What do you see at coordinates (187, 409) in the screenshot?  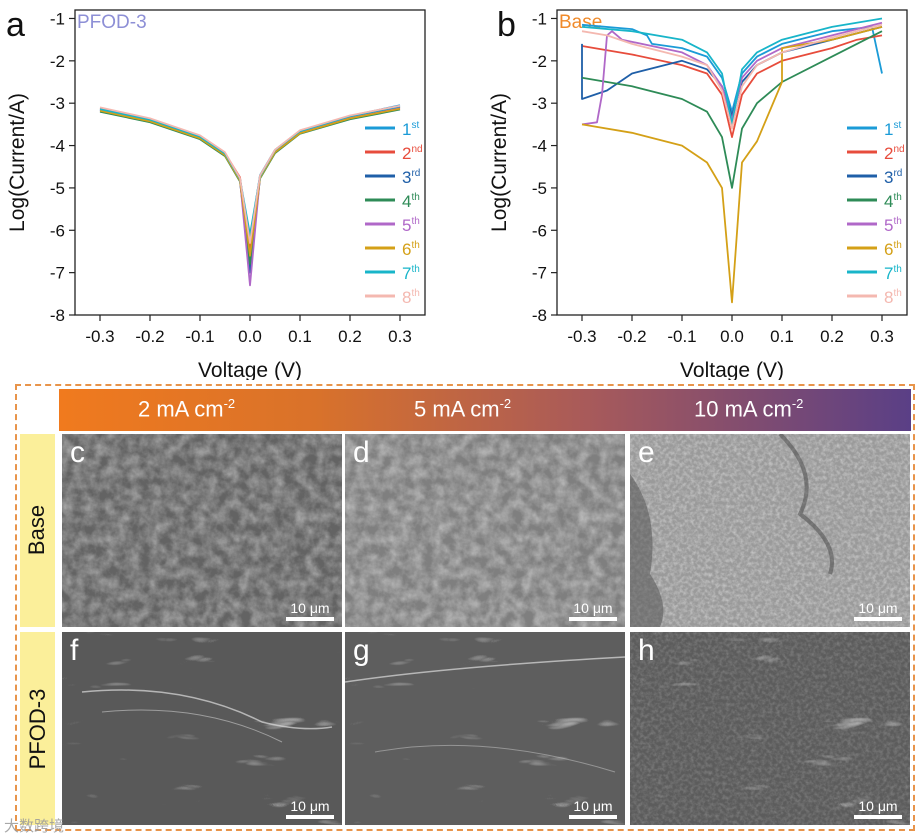 I see `column-label-2mA: 2 mA cm-2` at bounding box center [187, 409].